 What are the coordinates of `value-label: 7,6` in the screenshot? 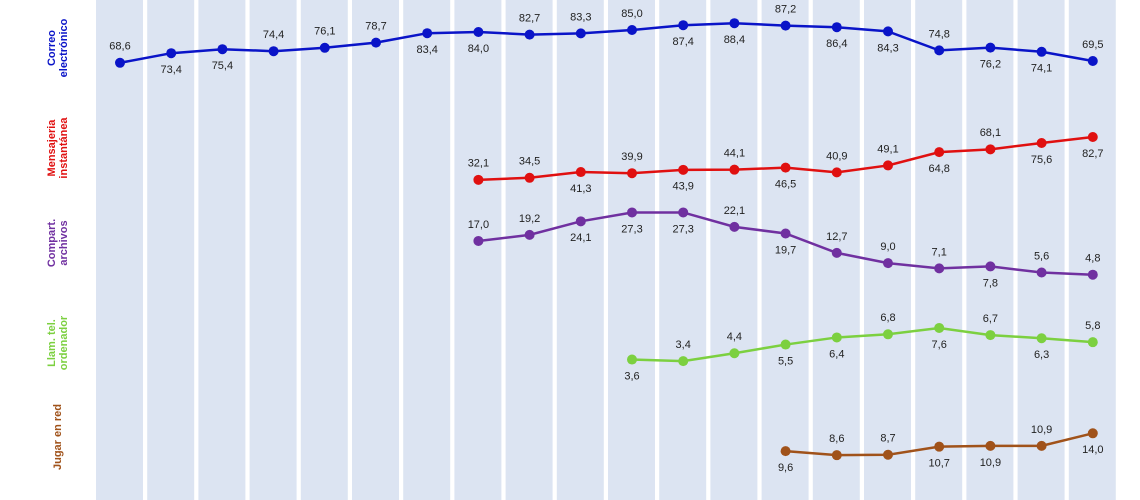 It's located at (939, 345).